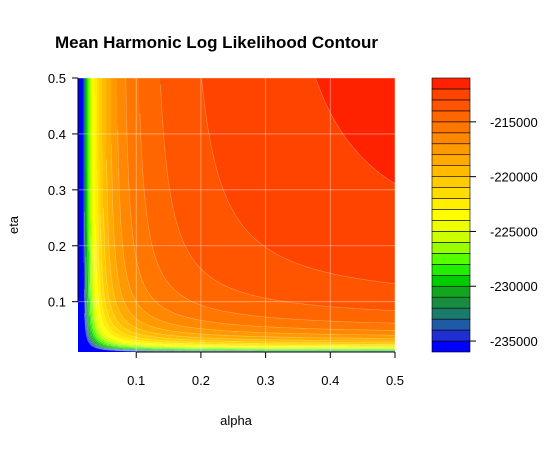  What do you see at coordinates (514, 286) in the screenshot?
I see `legend-tick-label: -230000` at bounding box center [514, 286].